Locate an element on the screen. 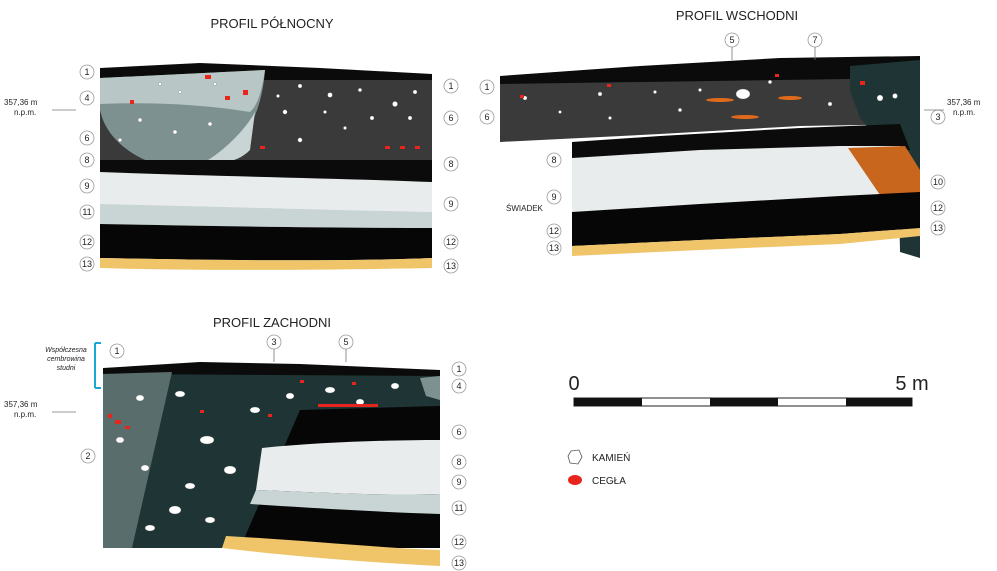 Image resolution: width=997 pixels, height=571 pixels. east-layer-9-gravel is located at coordinates (738, 180).